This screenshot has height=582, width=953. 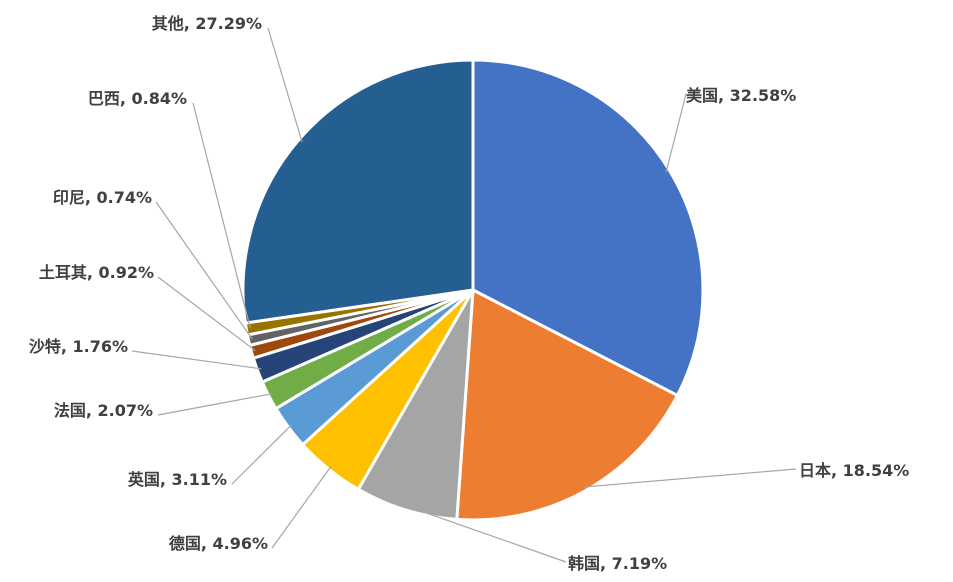 What do you see at coordinates (63, 272) in the screenshot?
I see `data-label-name: 土耳其` at bounding box center [63, 272].